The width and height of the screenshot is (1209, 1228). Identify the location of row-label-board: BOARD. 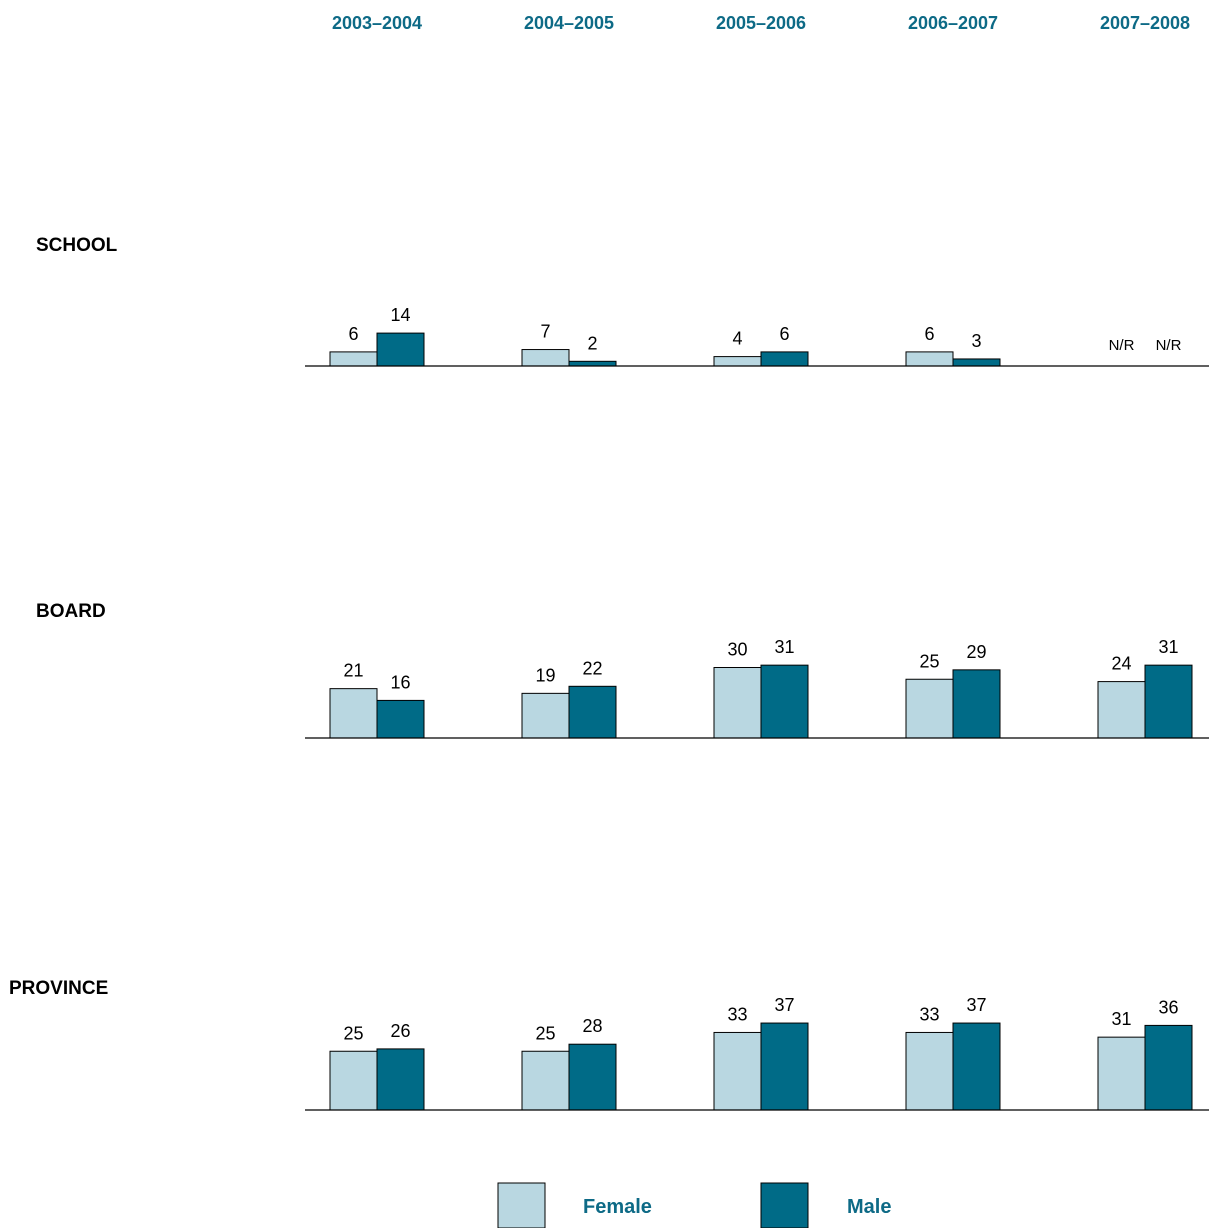
(71, 611).